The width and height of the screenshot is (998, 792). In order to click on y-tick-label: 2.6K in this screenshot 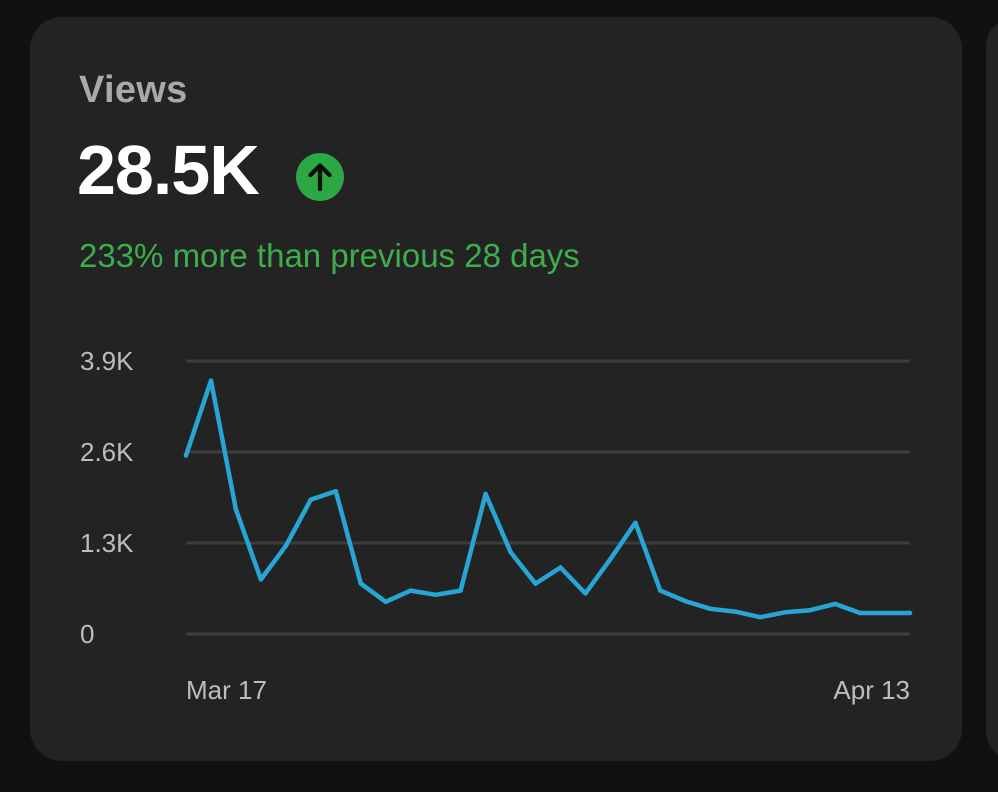, I will do `click(107, 452)`.